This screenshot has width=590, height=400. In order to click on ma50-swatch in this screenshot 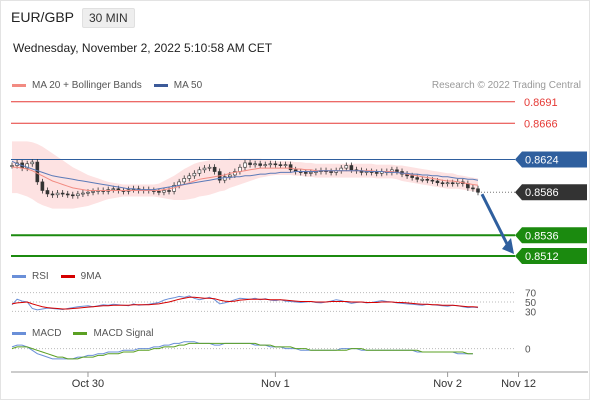, I will do `click(160, 85)`.